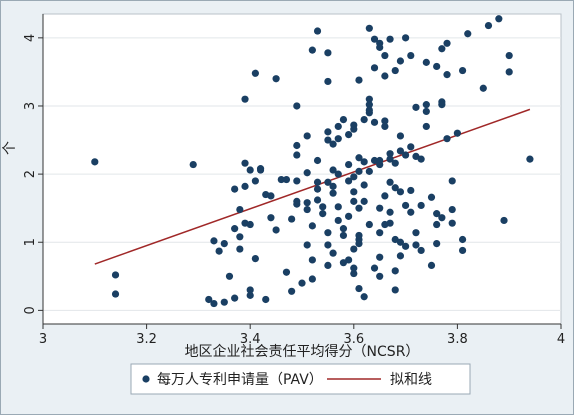 This screenshot has width=574, height=415. I want to click on x-tick-label: 3.4, so click(250, 339).